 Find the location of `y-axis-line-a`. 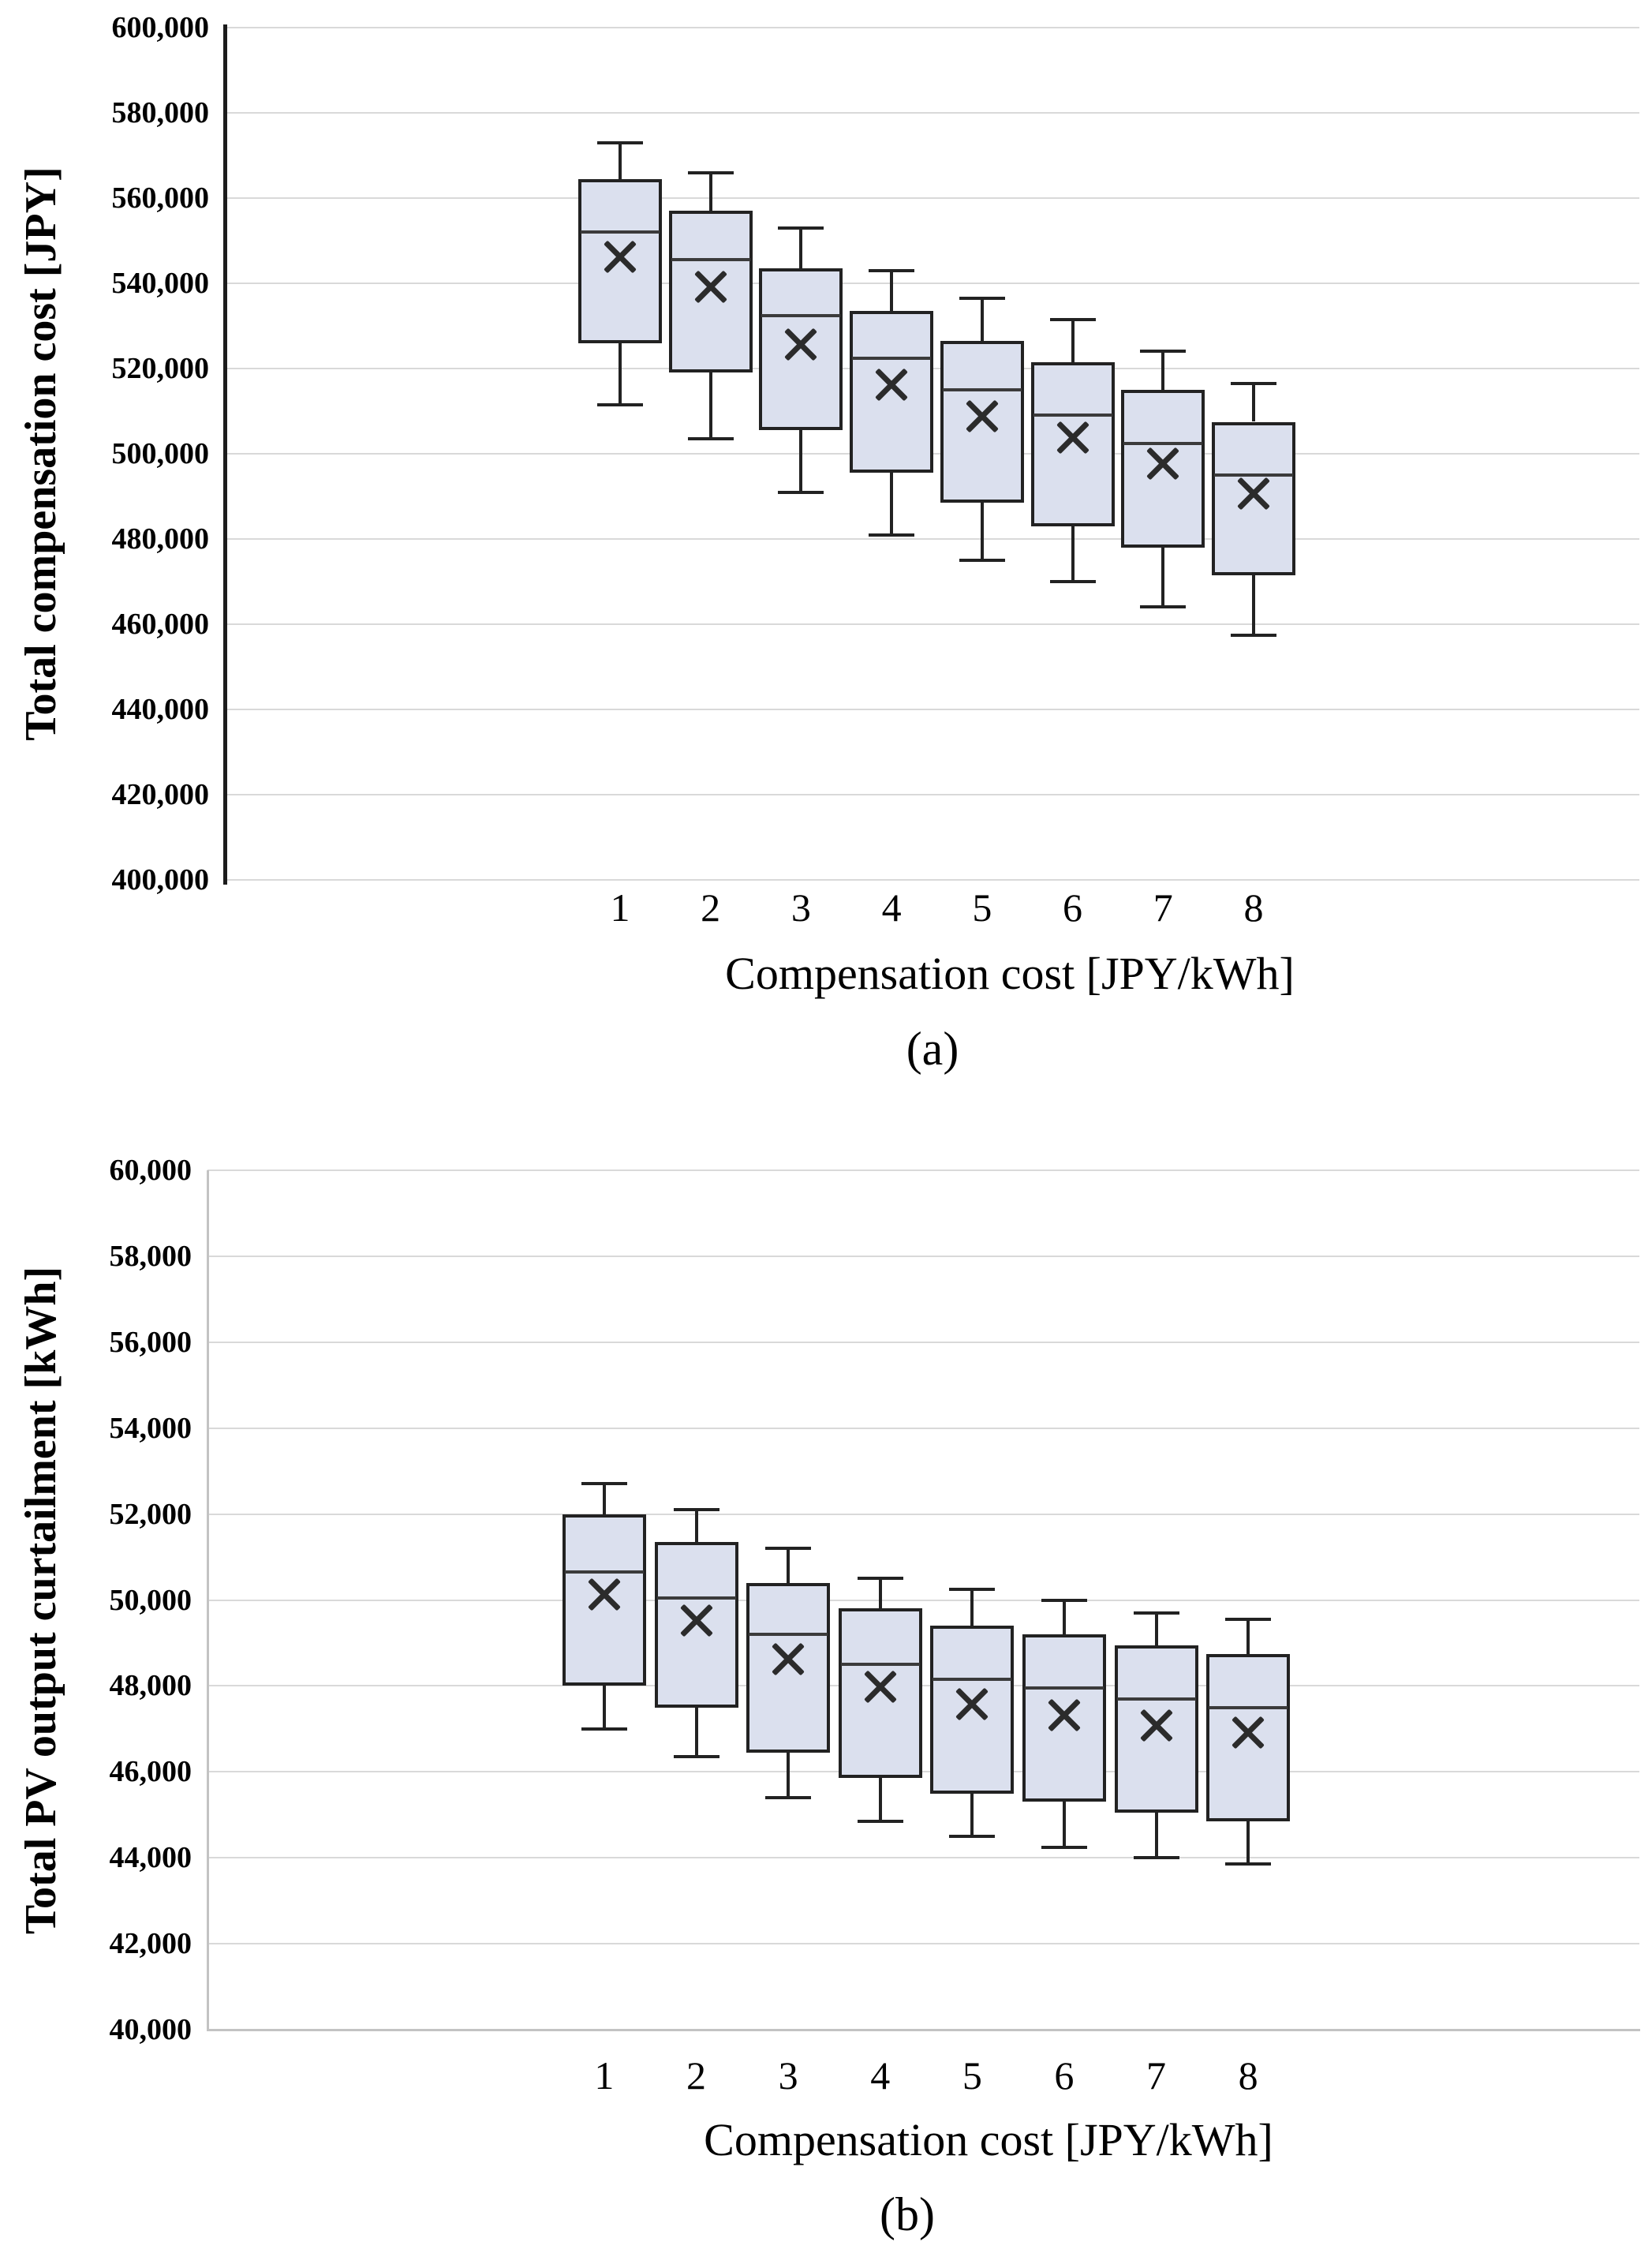

y-axis-line-a is located at coordinates (225, 454).